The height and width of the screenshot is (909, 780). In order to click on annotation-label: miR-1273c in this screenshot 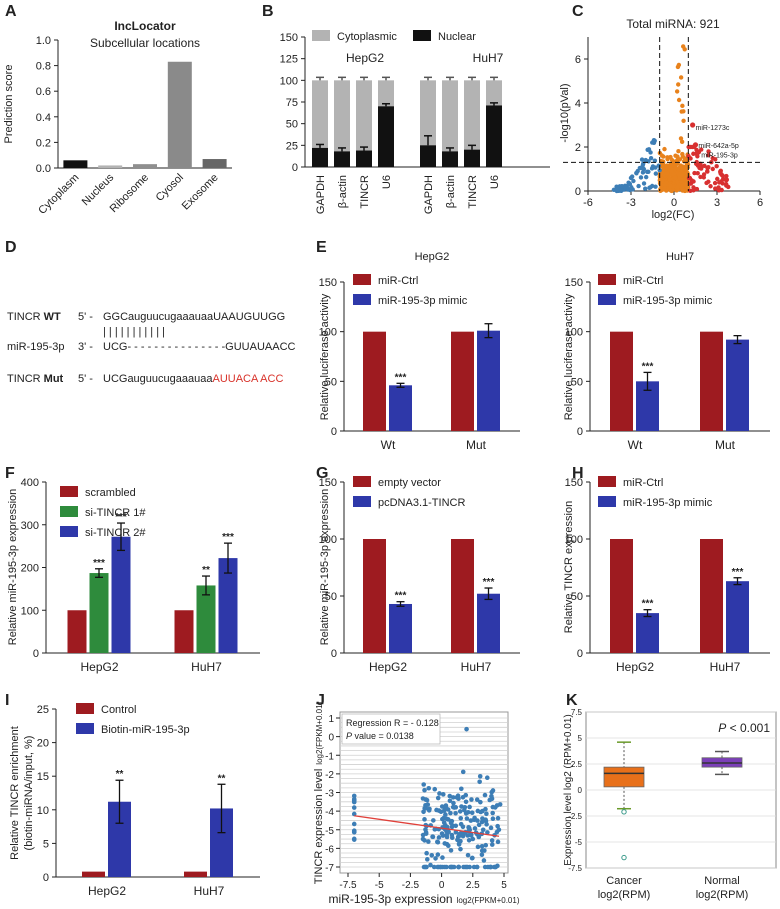, I will do `click(713, 128)`.